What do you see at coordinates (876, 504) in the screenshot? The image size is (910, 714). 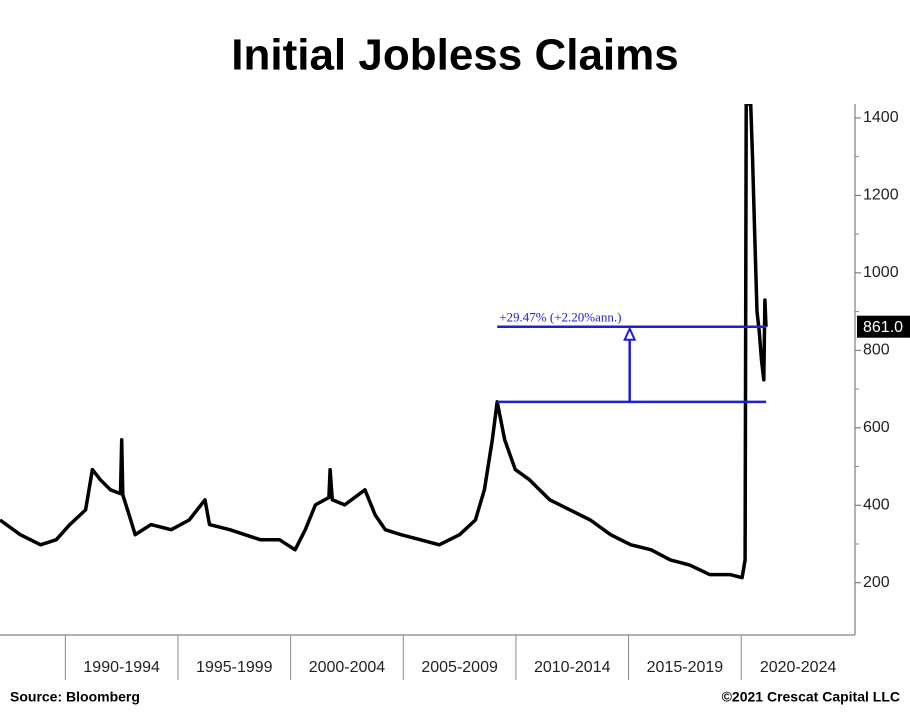 I see `y-tick-label: 400` at bounding box center [876, 504].